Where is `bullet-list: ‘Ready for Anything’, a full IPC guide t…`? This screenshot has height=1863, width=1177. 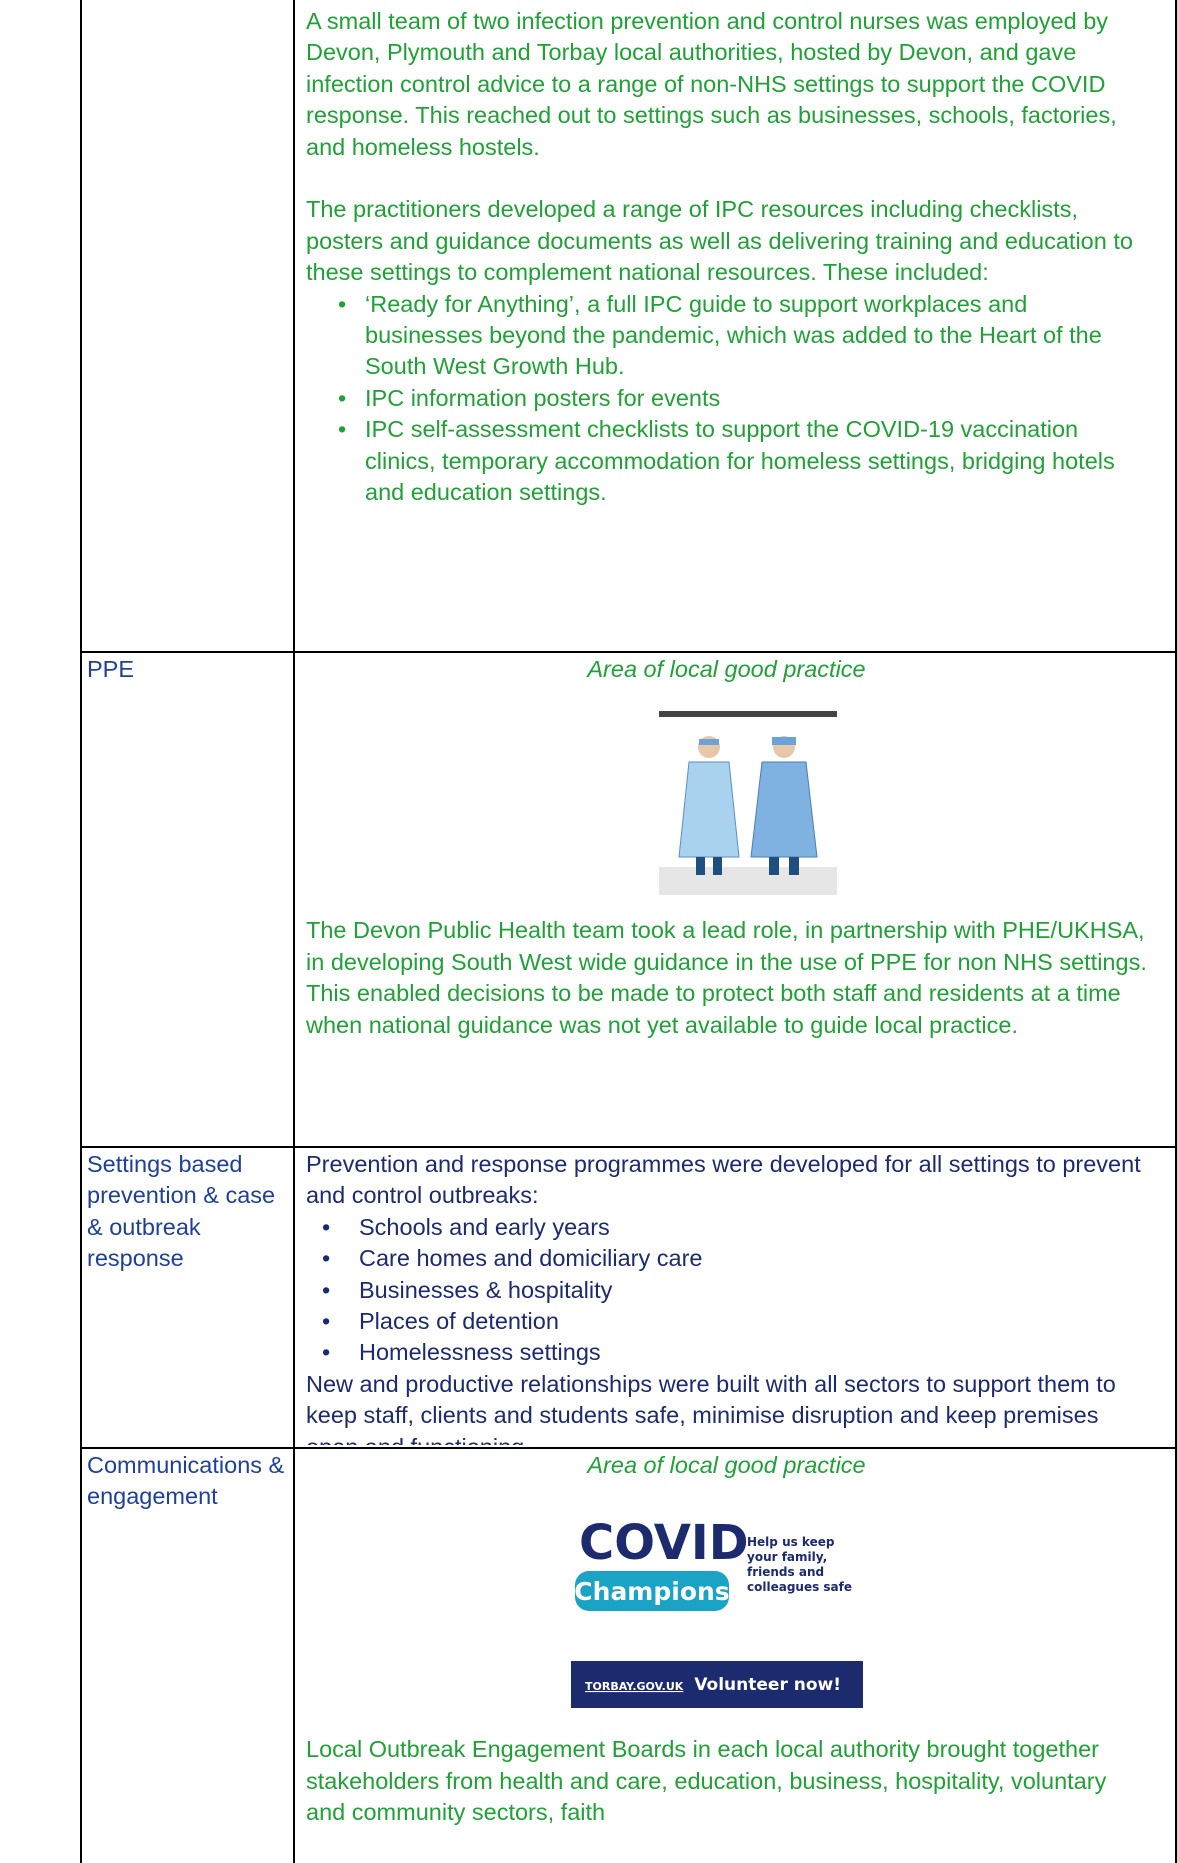
bullet-list: ‘Ready for Anything’, a full IPC guide t… is located at coordinates (726, 399).